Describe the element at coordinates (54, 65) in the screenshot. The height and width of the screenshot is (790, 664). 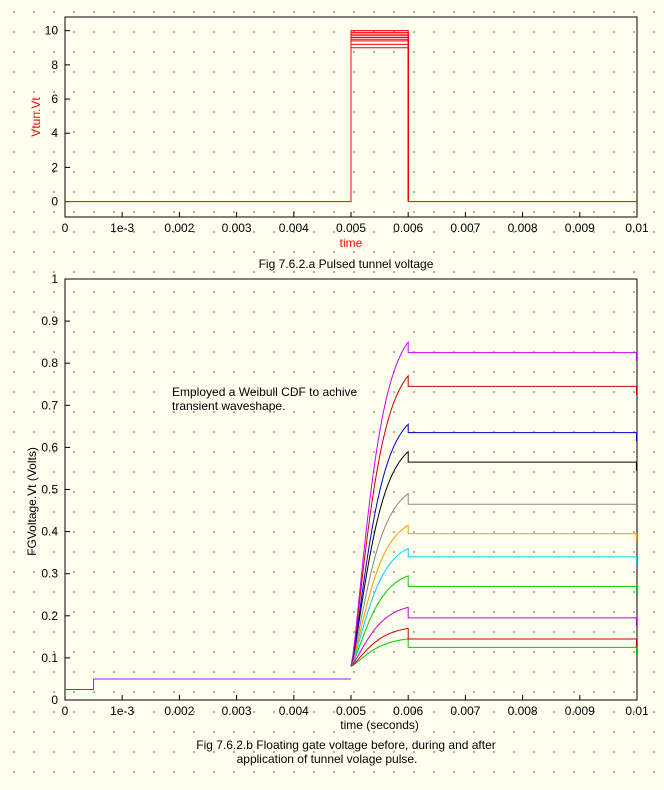
I see `y-tick-label: 8` at that location.